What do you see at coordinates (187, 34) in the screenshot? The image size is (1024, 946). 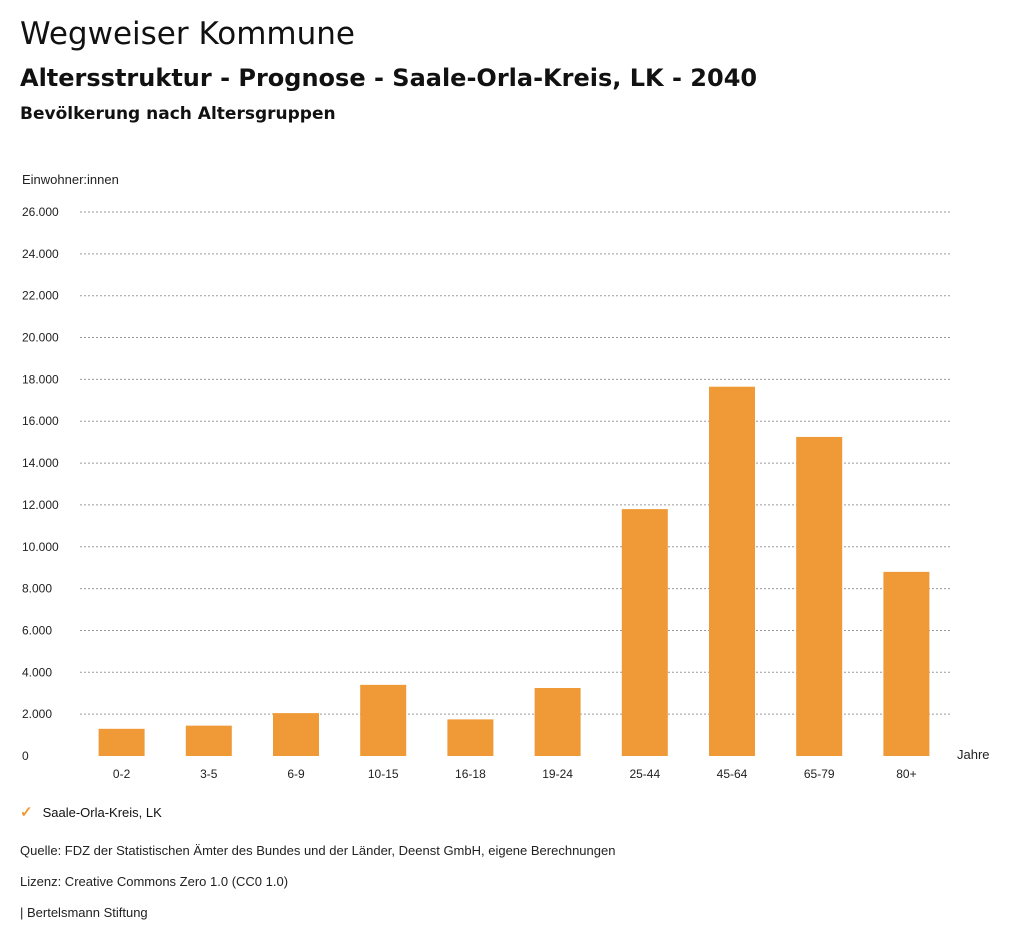 I see `page-title: Wegweiser Kommune` at bounding box center [187, 34].